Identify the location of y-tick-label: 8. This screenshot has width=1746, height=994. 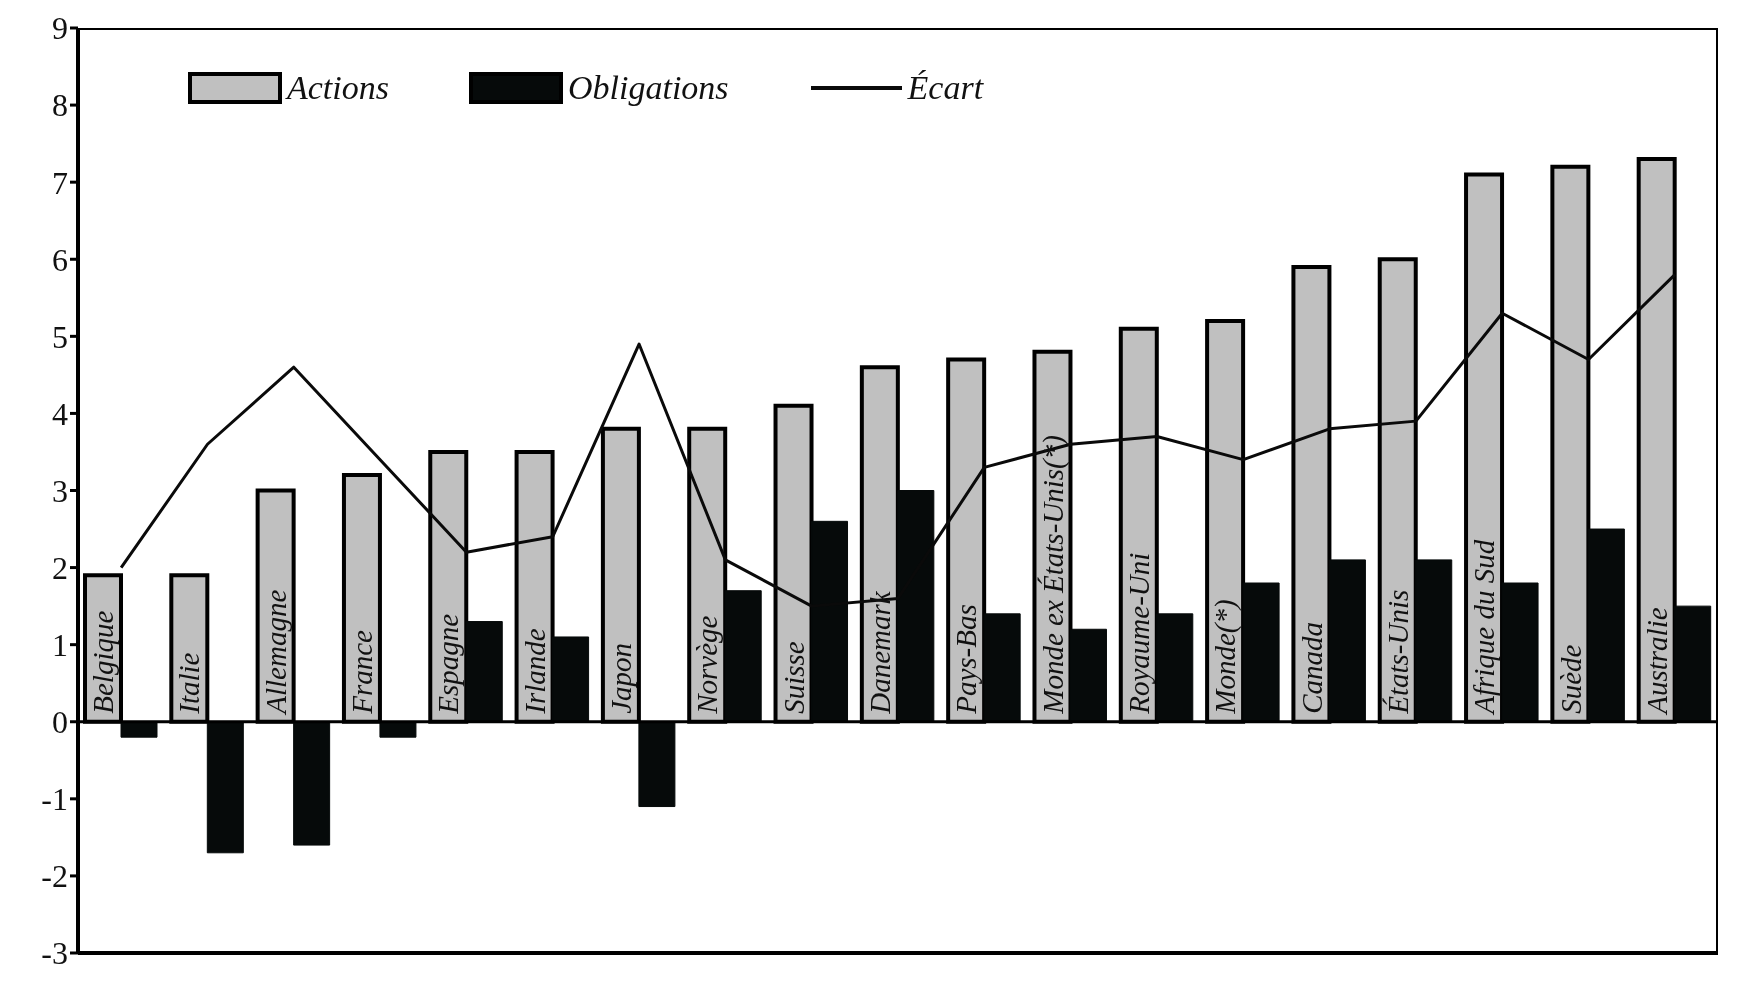
(60, 105).